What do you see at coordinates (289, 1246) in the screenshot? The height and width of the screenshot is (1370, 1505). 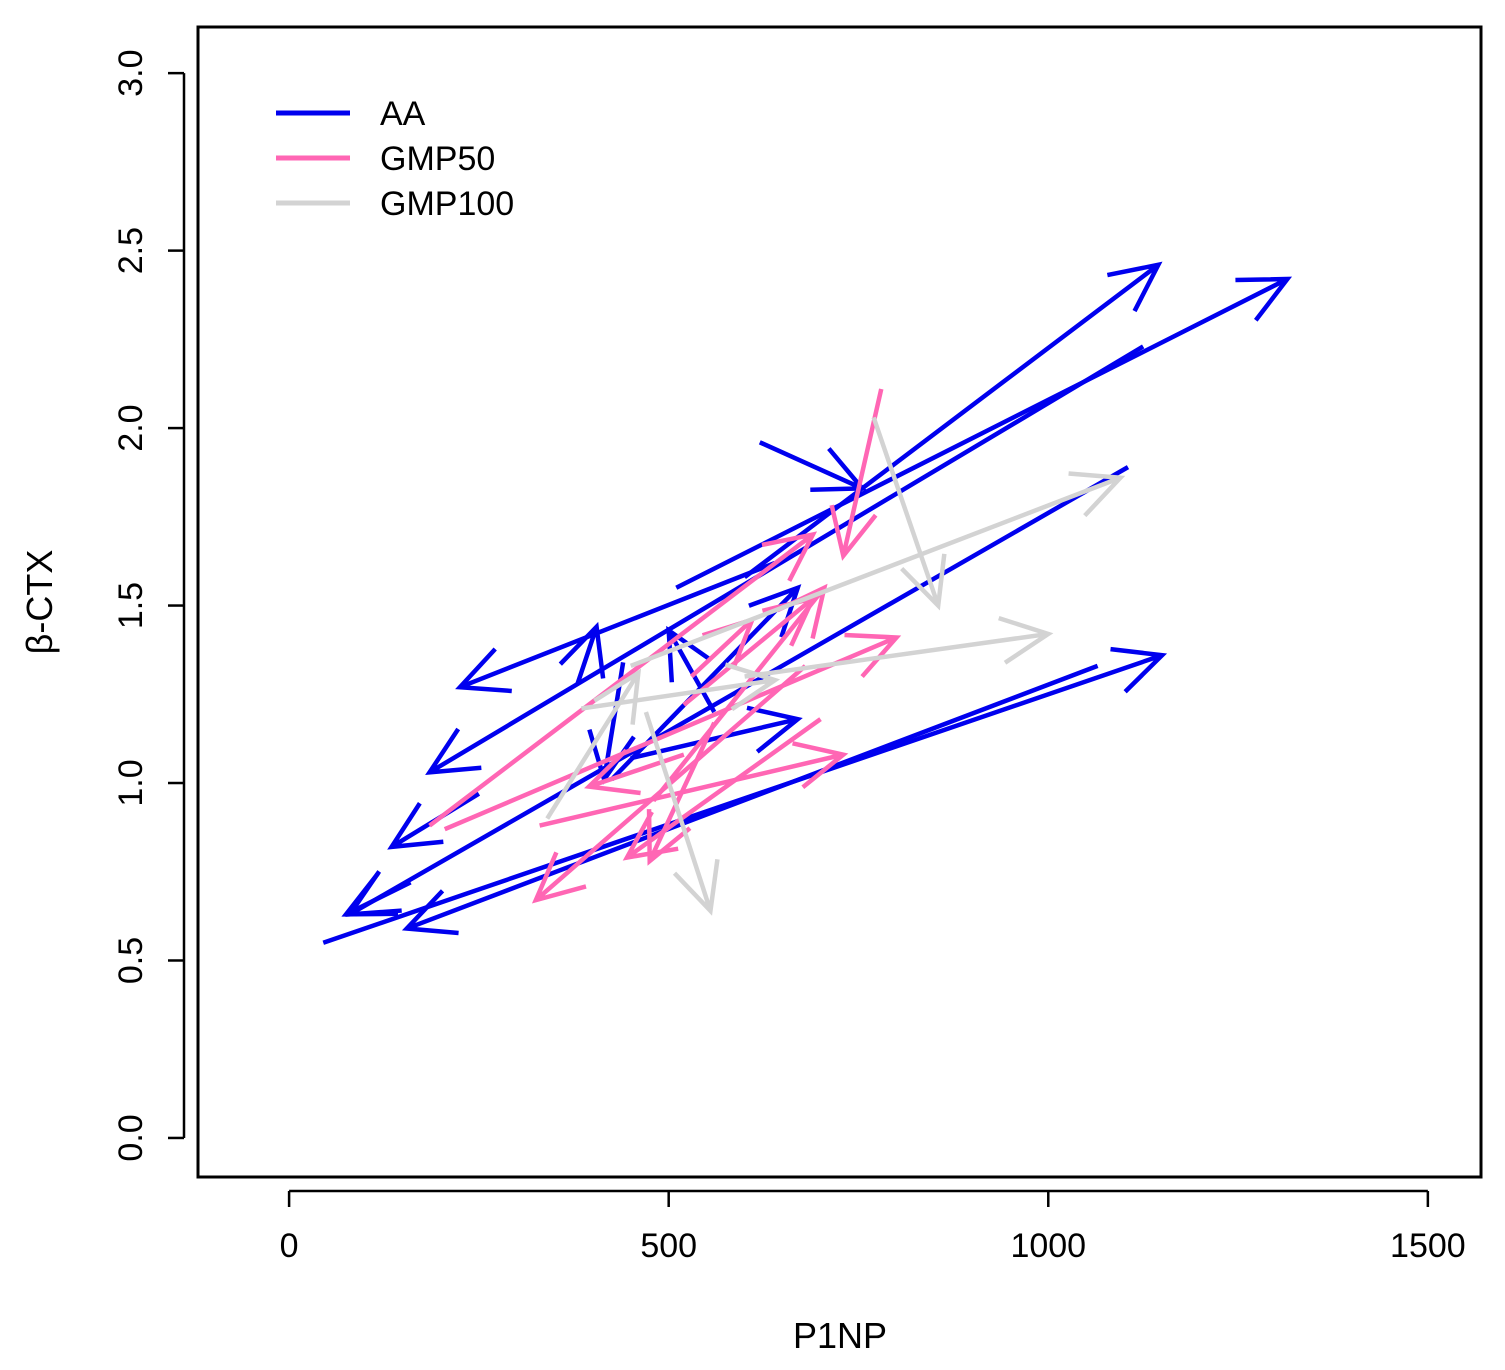 I see `x-tick-label: 0` at bounding box center [289, 1246].